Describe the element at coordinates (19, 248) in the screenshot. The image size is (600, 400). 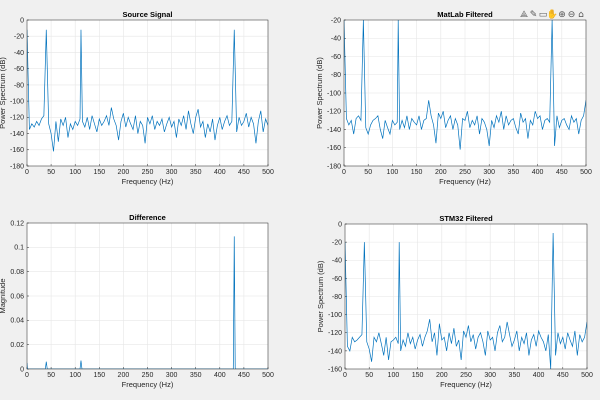
I see `y-tick-label: 0.1` at that location.